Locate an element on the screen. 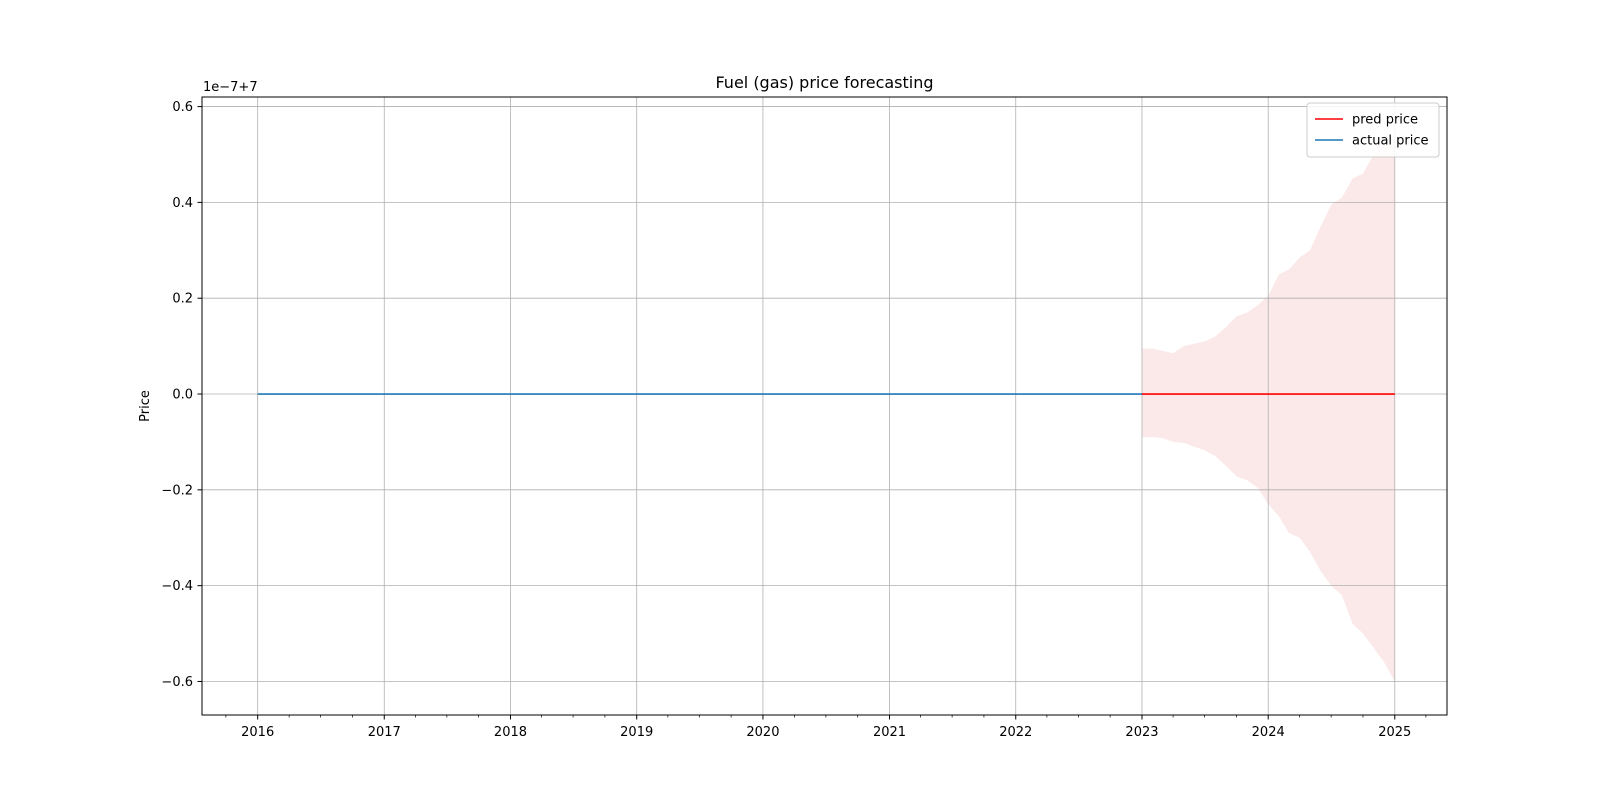  x-tick-label: 2020 is located at coordinates (762, 732).